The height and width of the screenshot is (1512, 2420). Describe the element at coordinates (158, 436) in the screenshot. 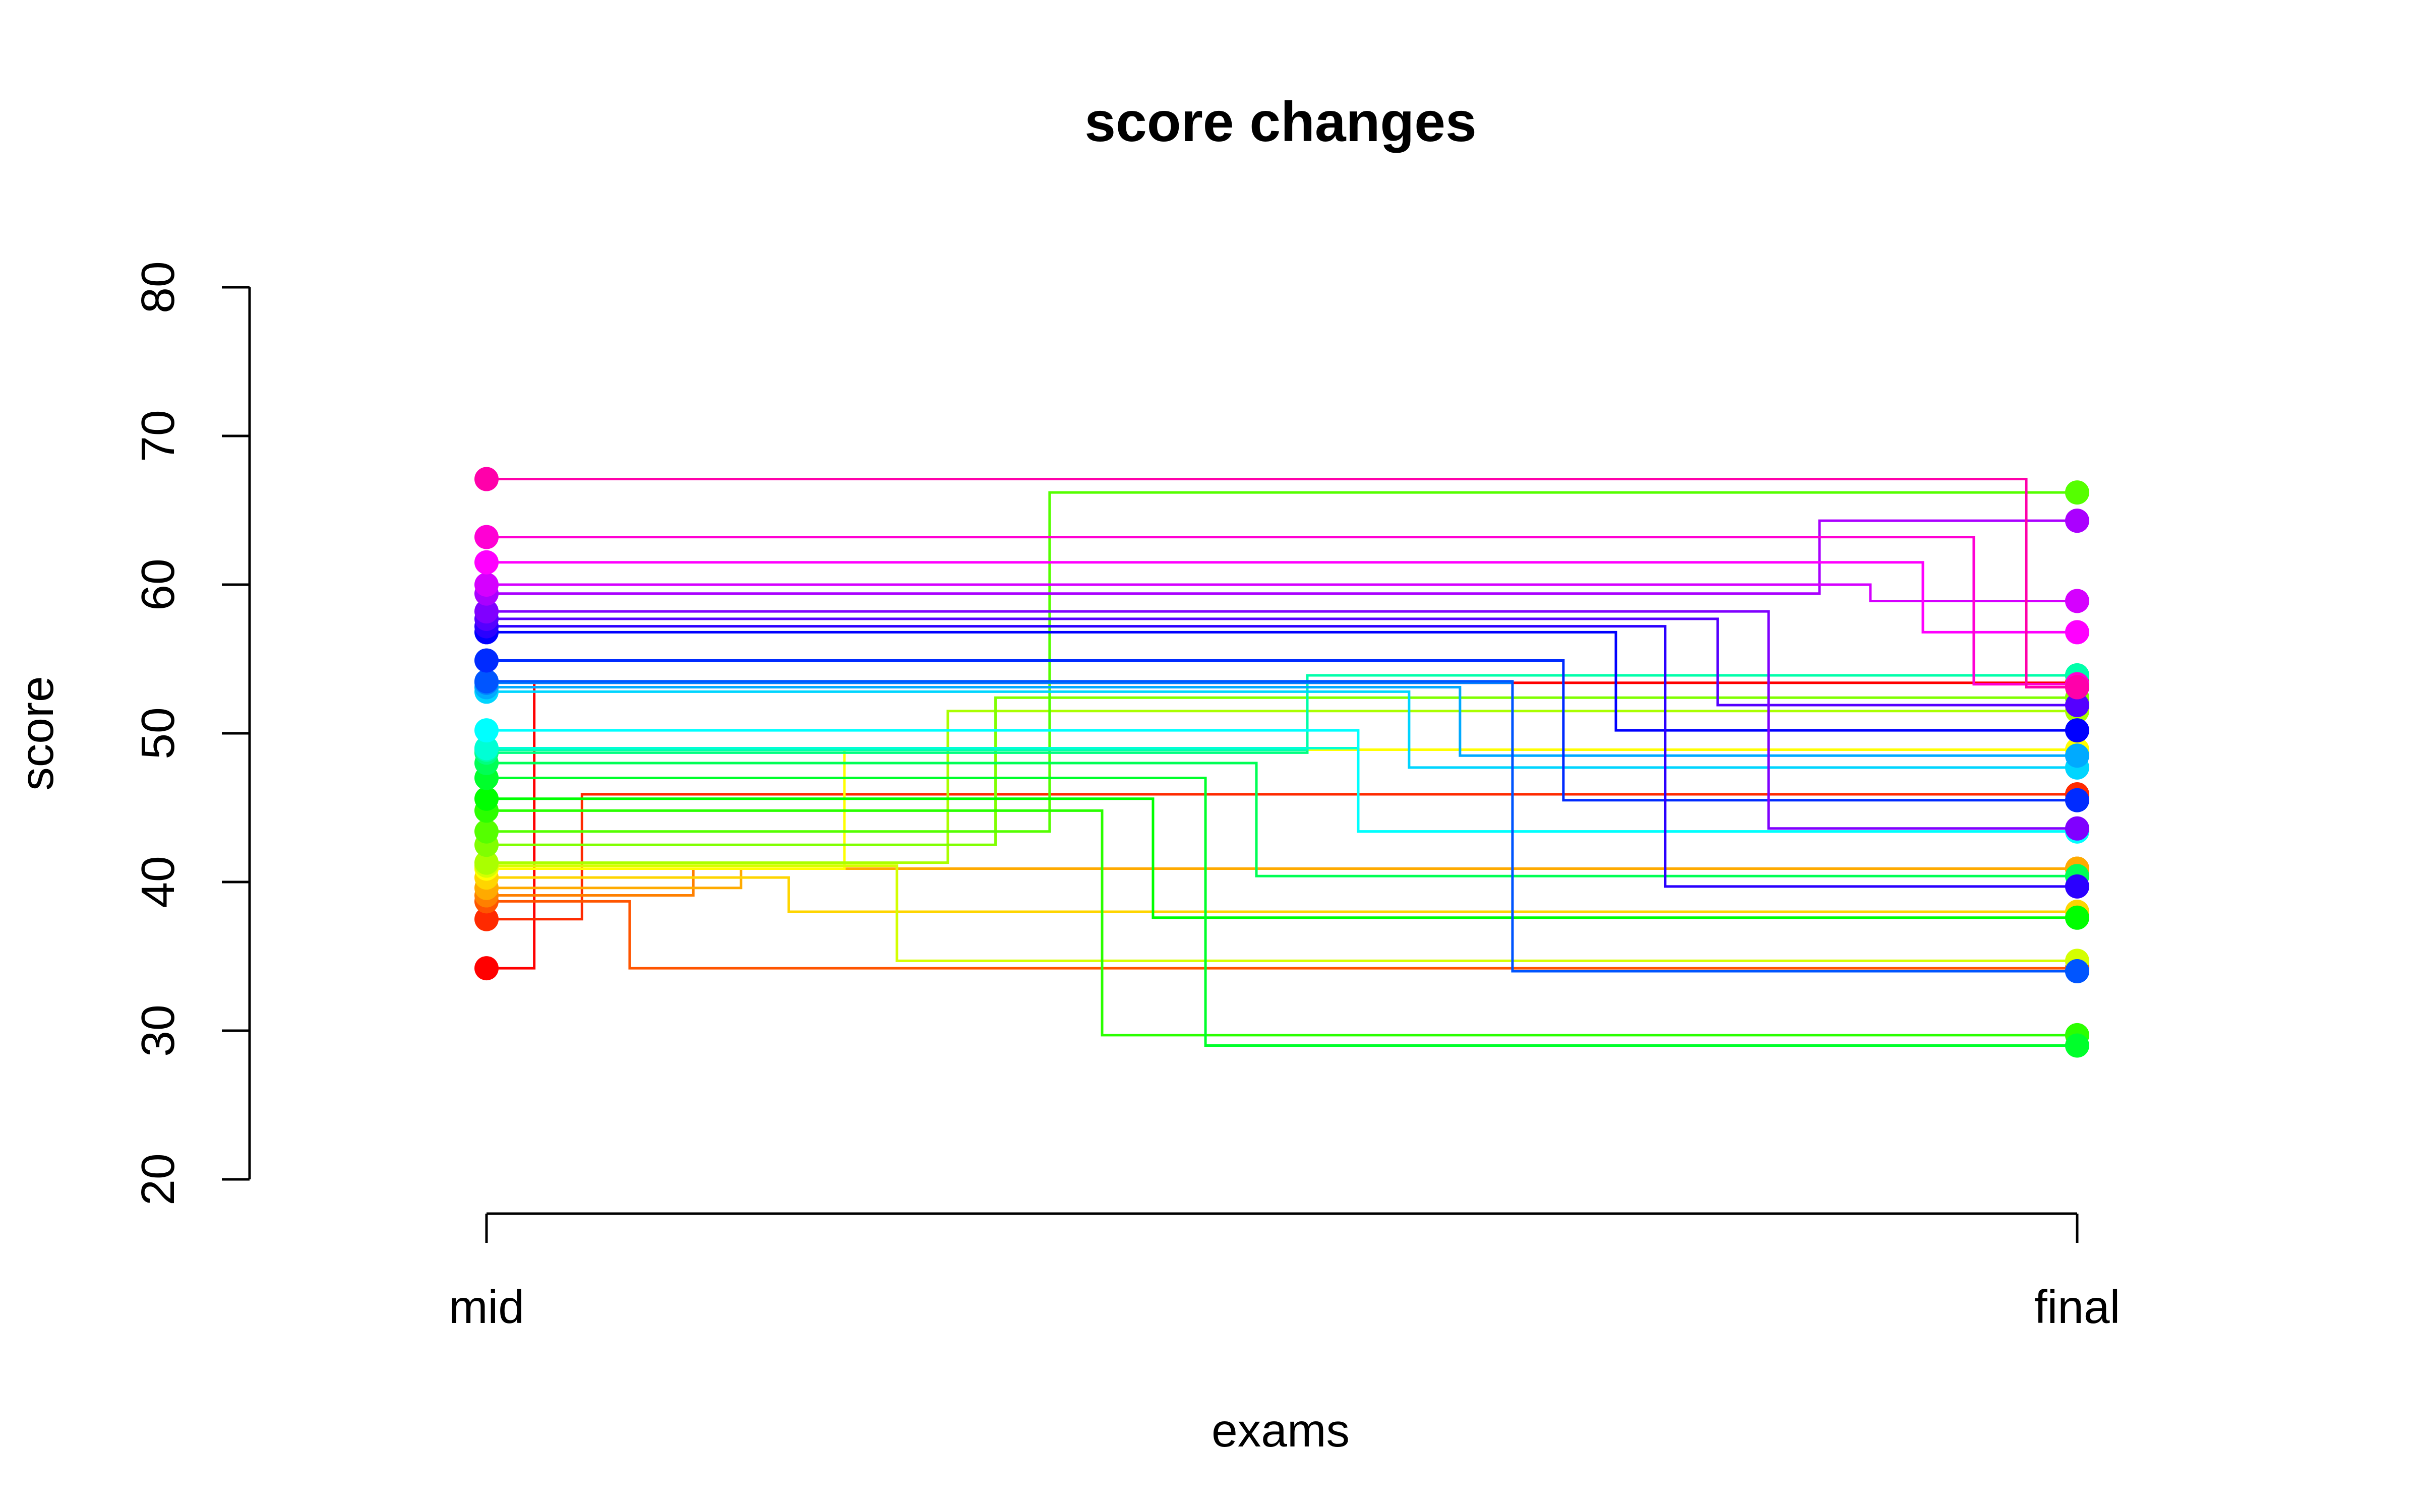

I see `y-tick-label: 70` at that location.